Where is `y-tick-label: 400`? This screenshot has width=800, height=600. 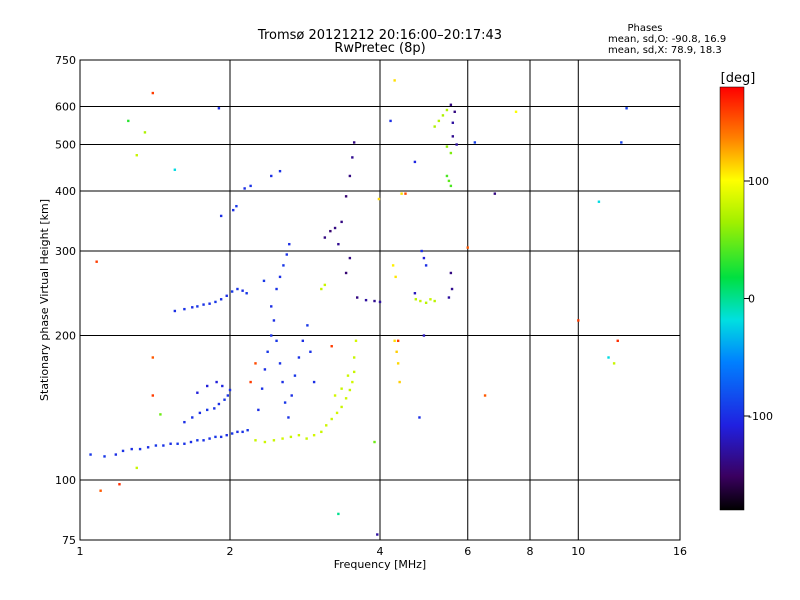
y-tick-label: 400 is located at coordinates (65, 191).